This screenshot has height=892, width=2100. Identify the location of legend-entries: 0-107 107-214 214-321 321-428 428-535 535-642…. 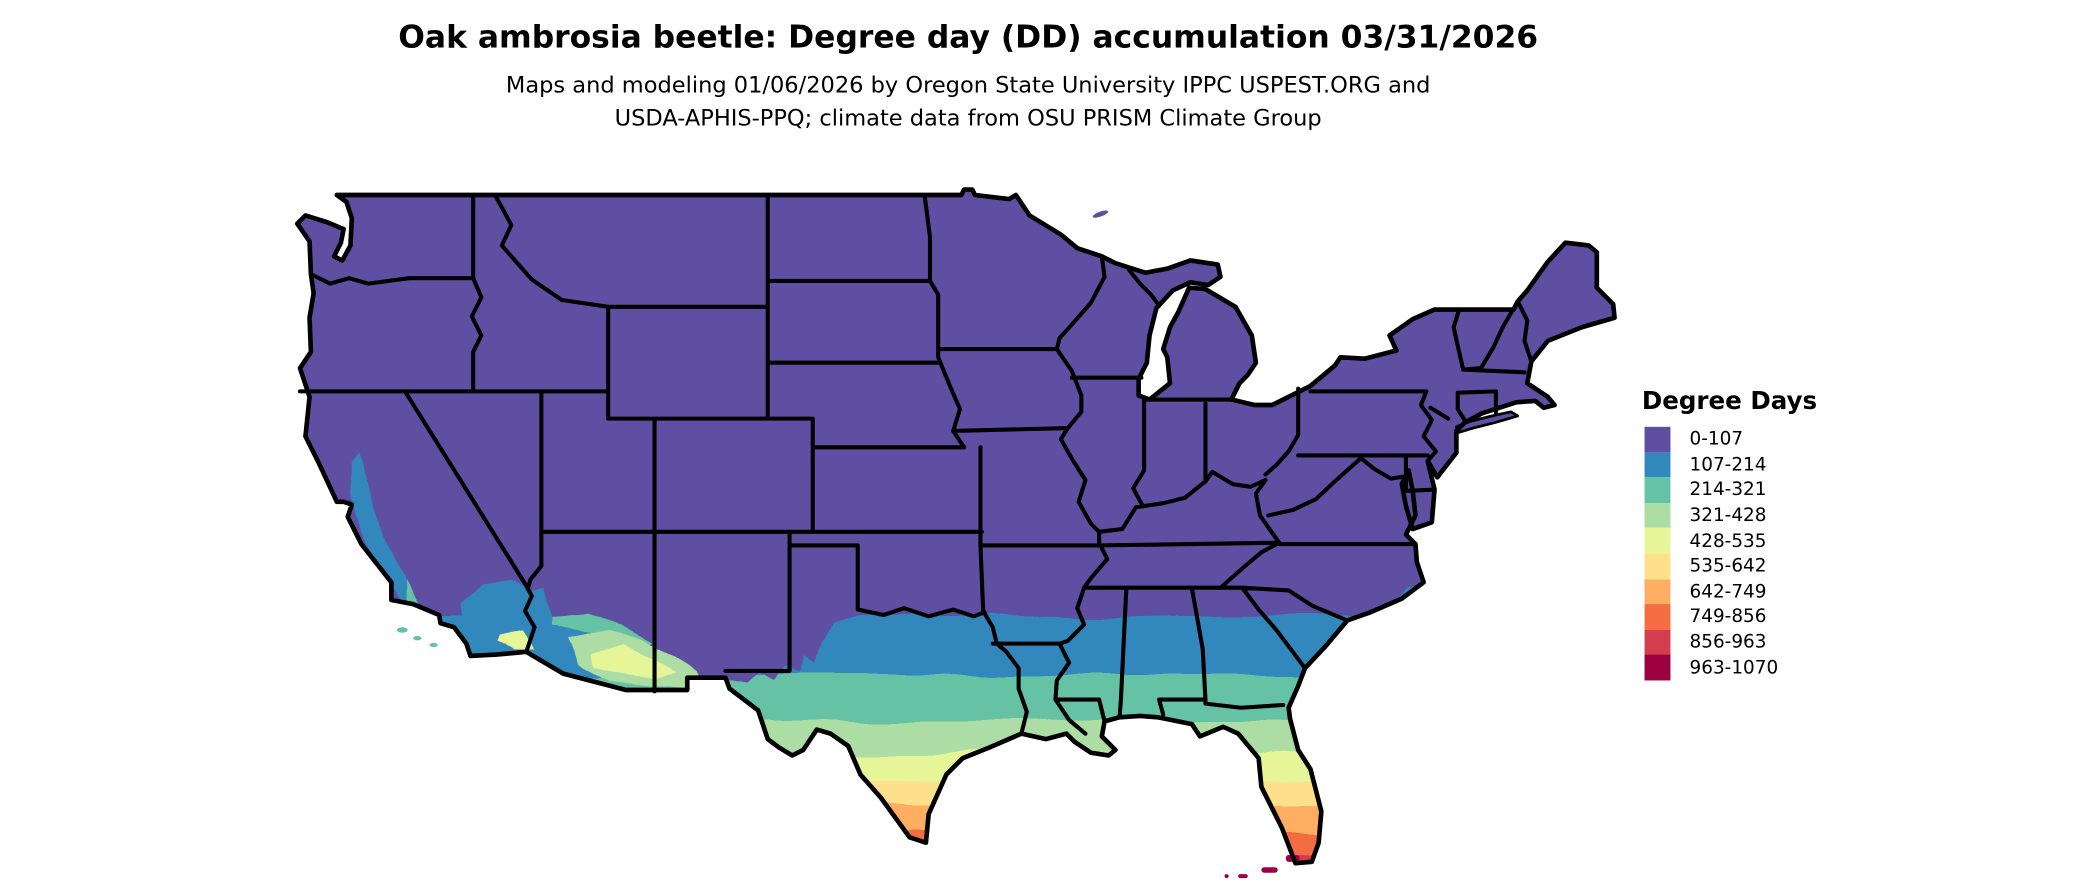
(1731, 553).